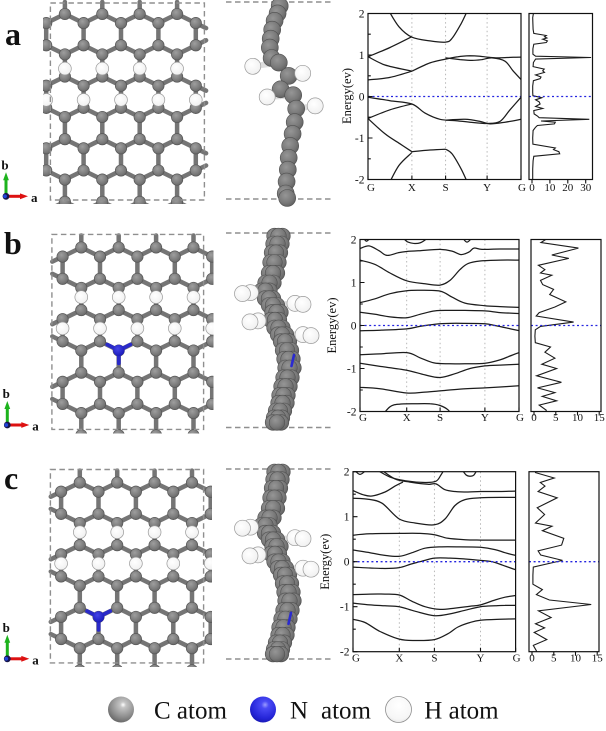 The width and height of the screenshot is (606, 731). I want to click on svg-text: 20, so click(568, 188).